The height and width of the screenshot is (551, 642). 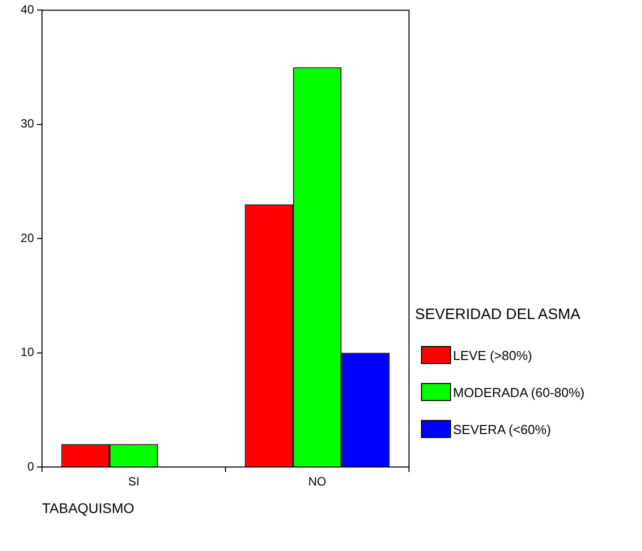 What do you see at coordinates (27, 123) in the screenshot?
I see `y-tick-label: 30` at bounding box center [27, 123].